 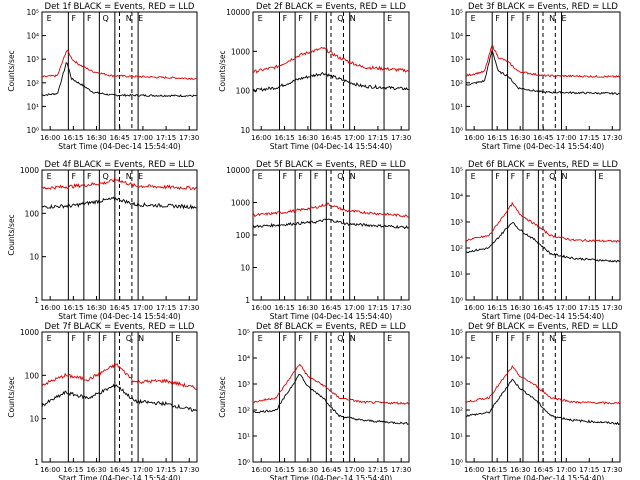 What do you see at coordinates (120, 165) in the screenshot?
I see `panel-title: Det 4f BLACK = Events, RED = LLD` at bounding box center [120, 165].